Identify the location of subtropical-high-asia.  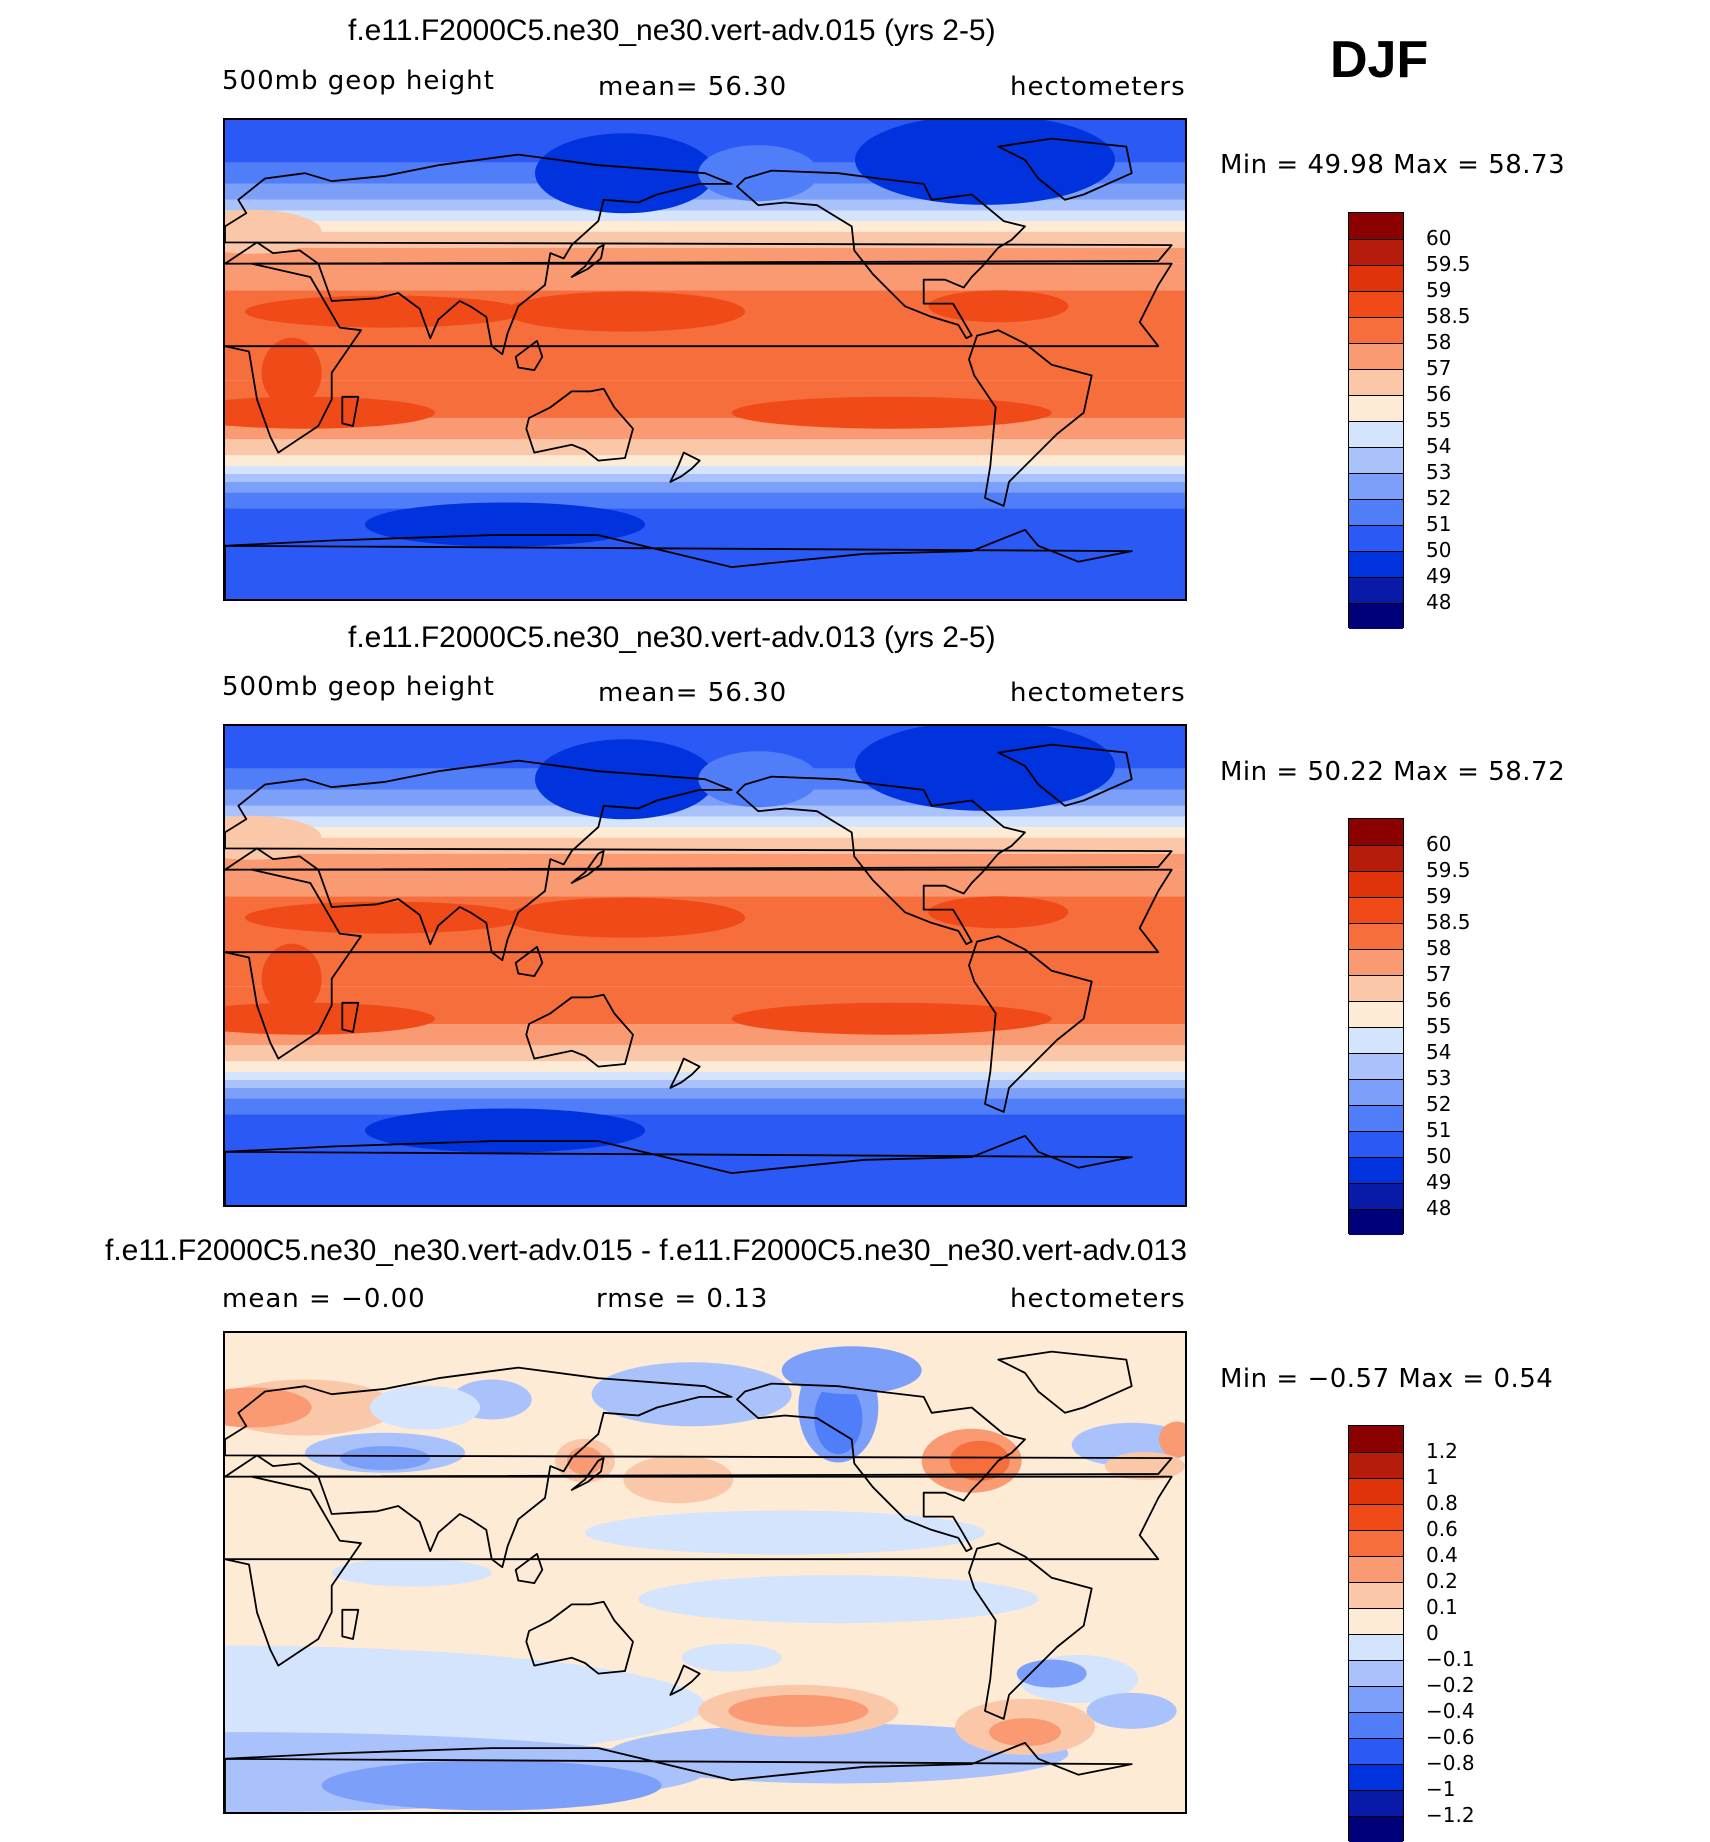
(385, 311).